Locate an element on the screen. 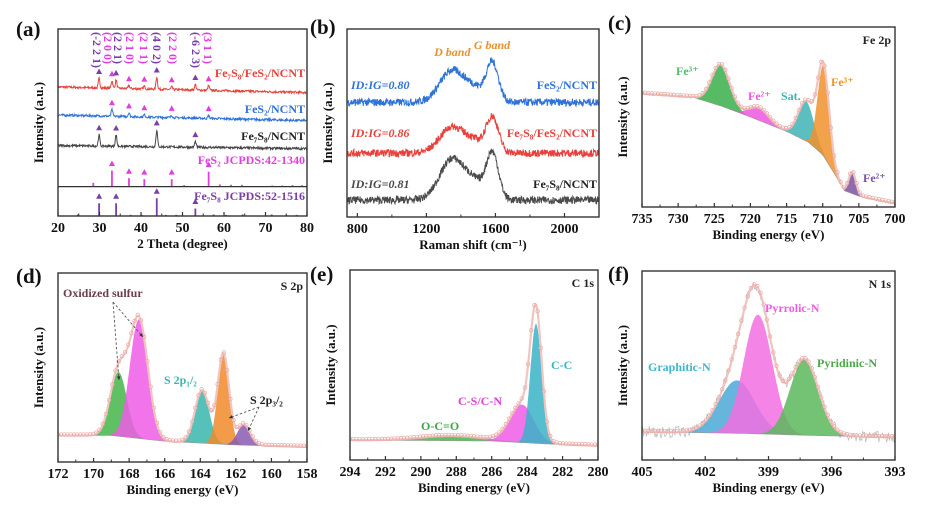 This screenshot has width=927, height=515. annotation-label: S 2p₁/₂ is located at coordinates (180, 380).